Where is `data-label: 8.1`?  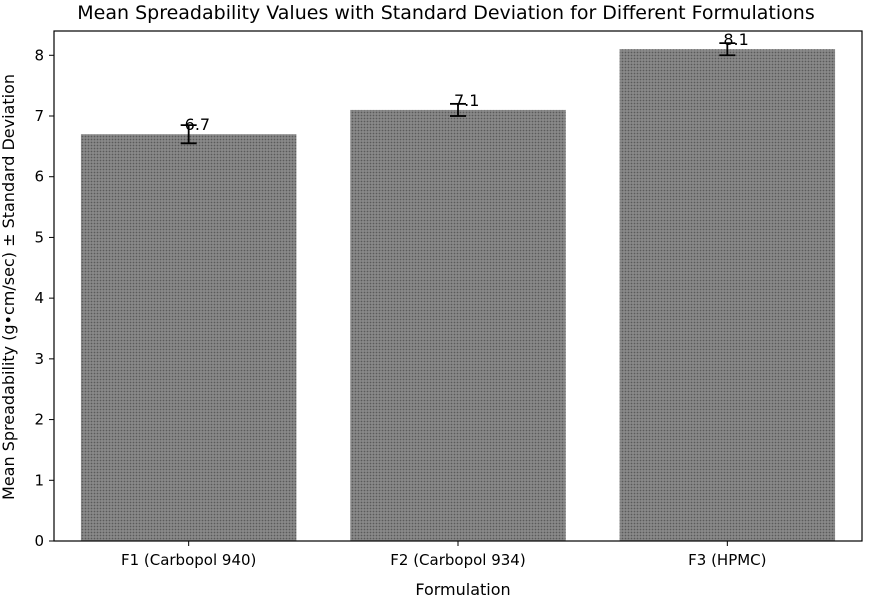 data-label: 8.1 is located at coordinates (735, 39).